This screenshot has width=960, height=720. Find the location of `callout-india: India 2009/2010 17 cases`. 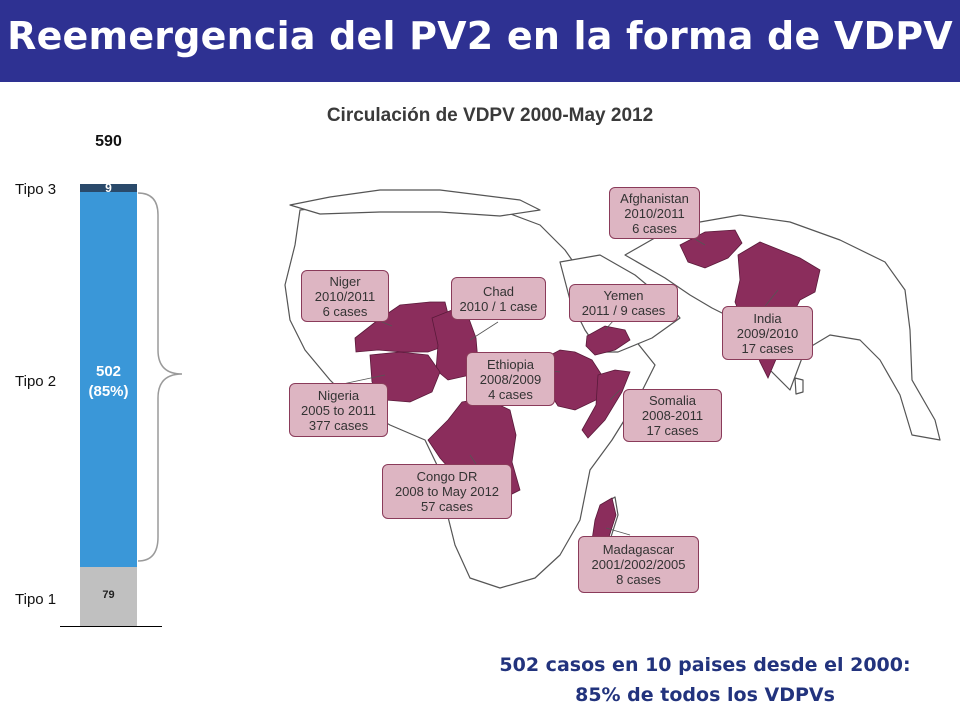

callout-india: India 2009/2010 17 cases is located at coordinates (767, 333).